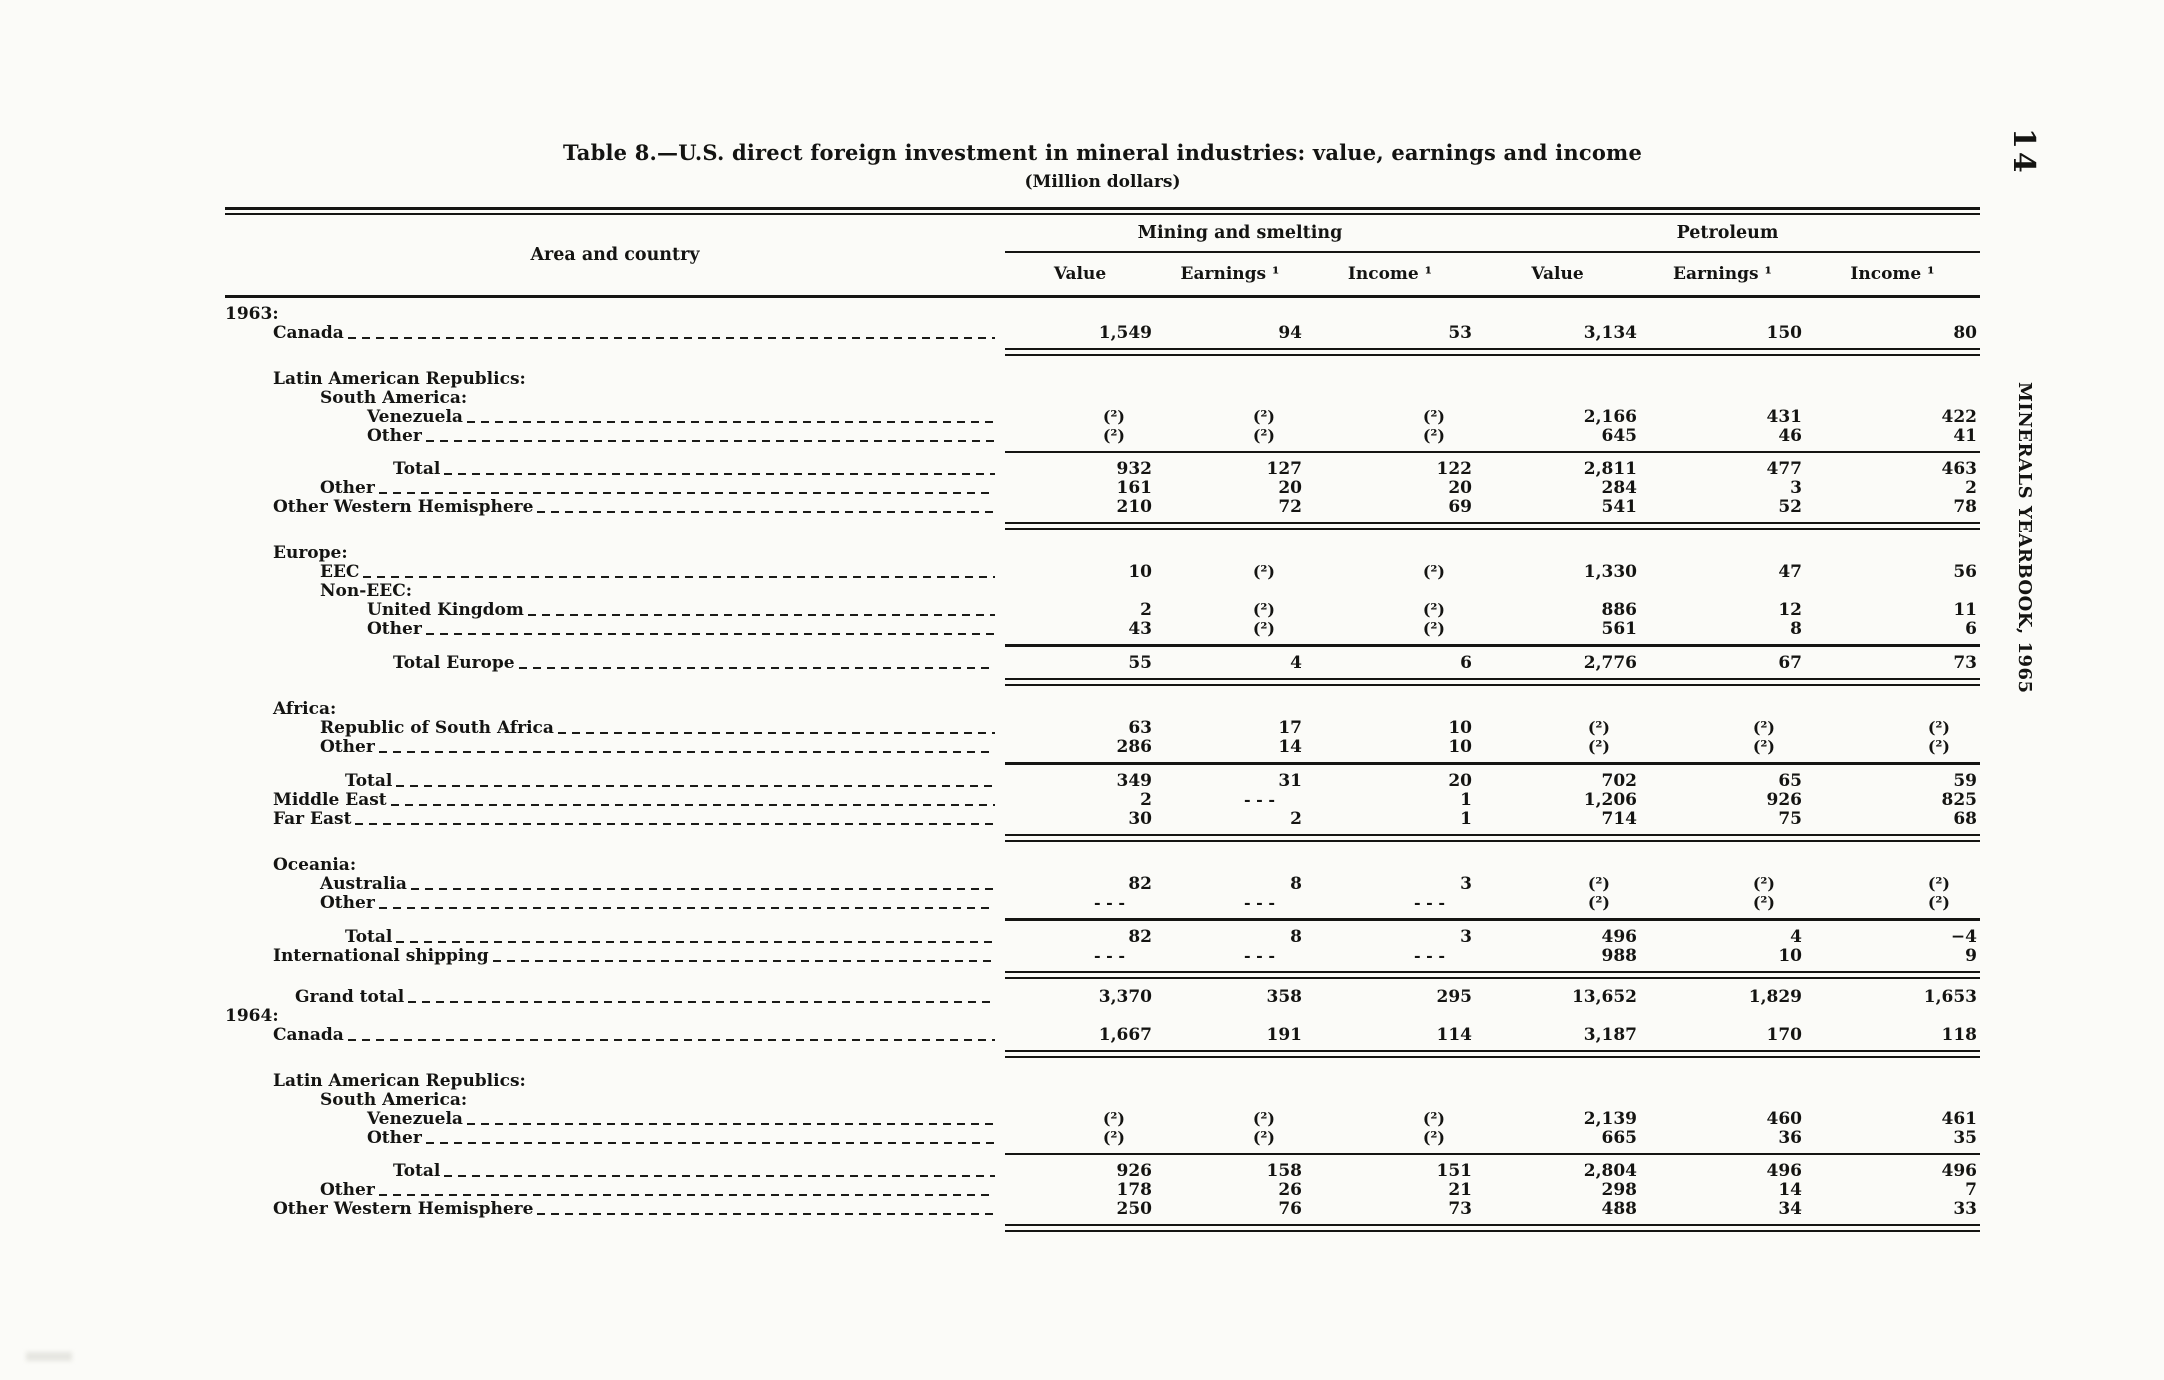 This screenshot has width=2164, height=1380. I want to click on row-stub: Middle East, so click(615, 799).